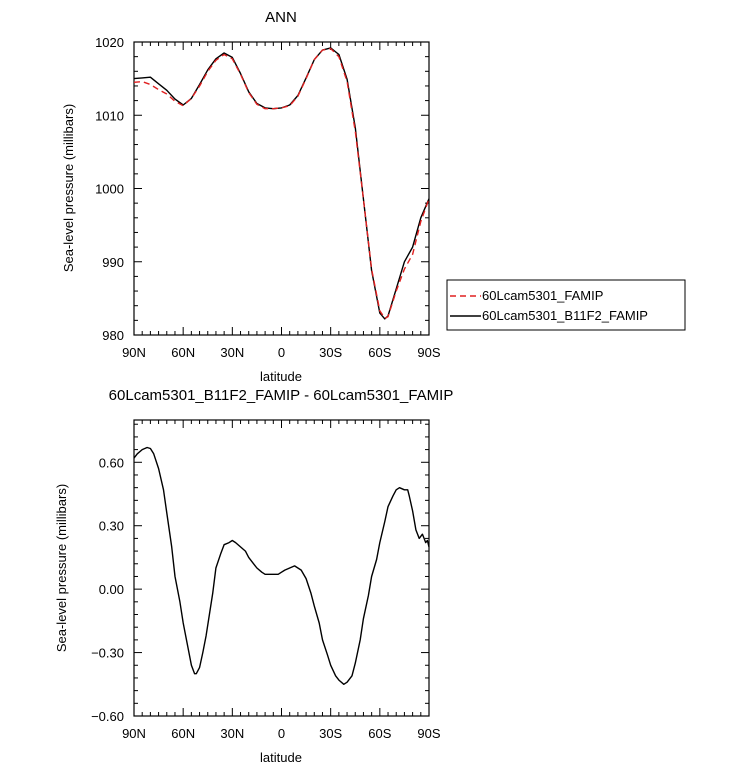  I want to click on top-x-tick-label: 90N, so click(134, 352).